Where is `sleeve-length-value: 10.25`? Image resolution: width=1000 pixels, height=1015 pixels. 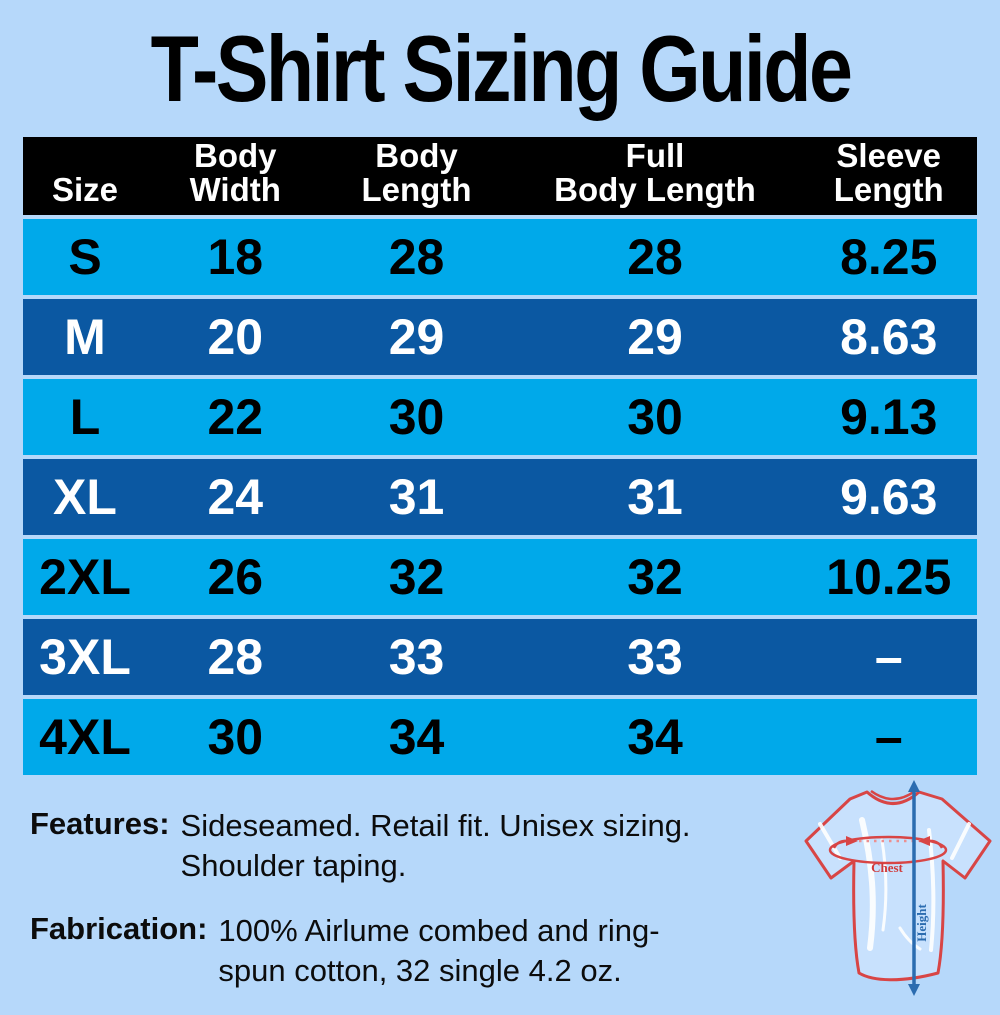
sleeve-length-value: 10.25 is located at coordinates (889, 577).